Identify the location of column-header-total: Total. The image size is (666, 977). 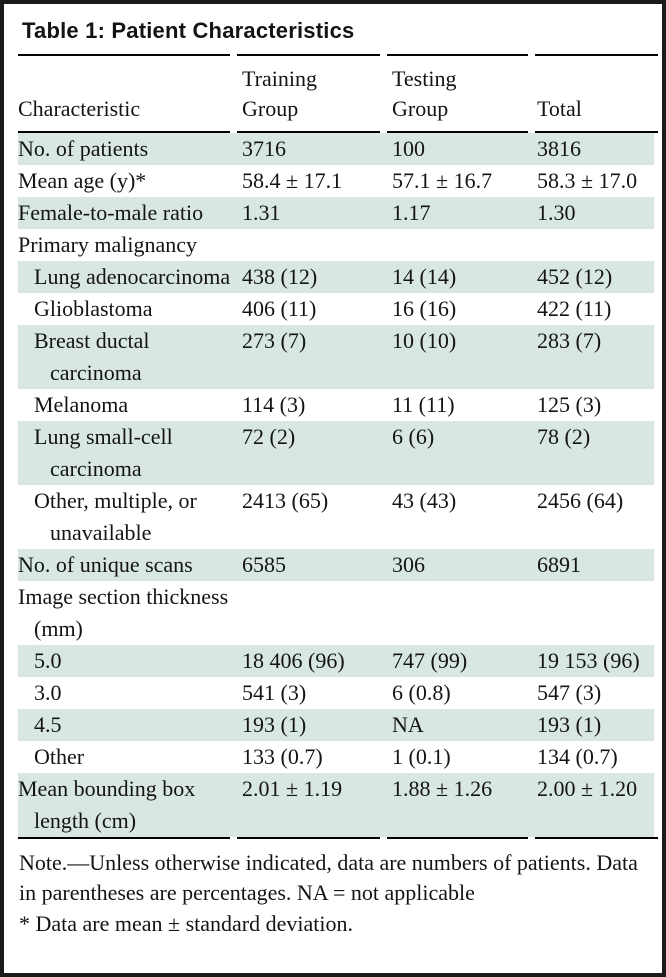
(559, 108).